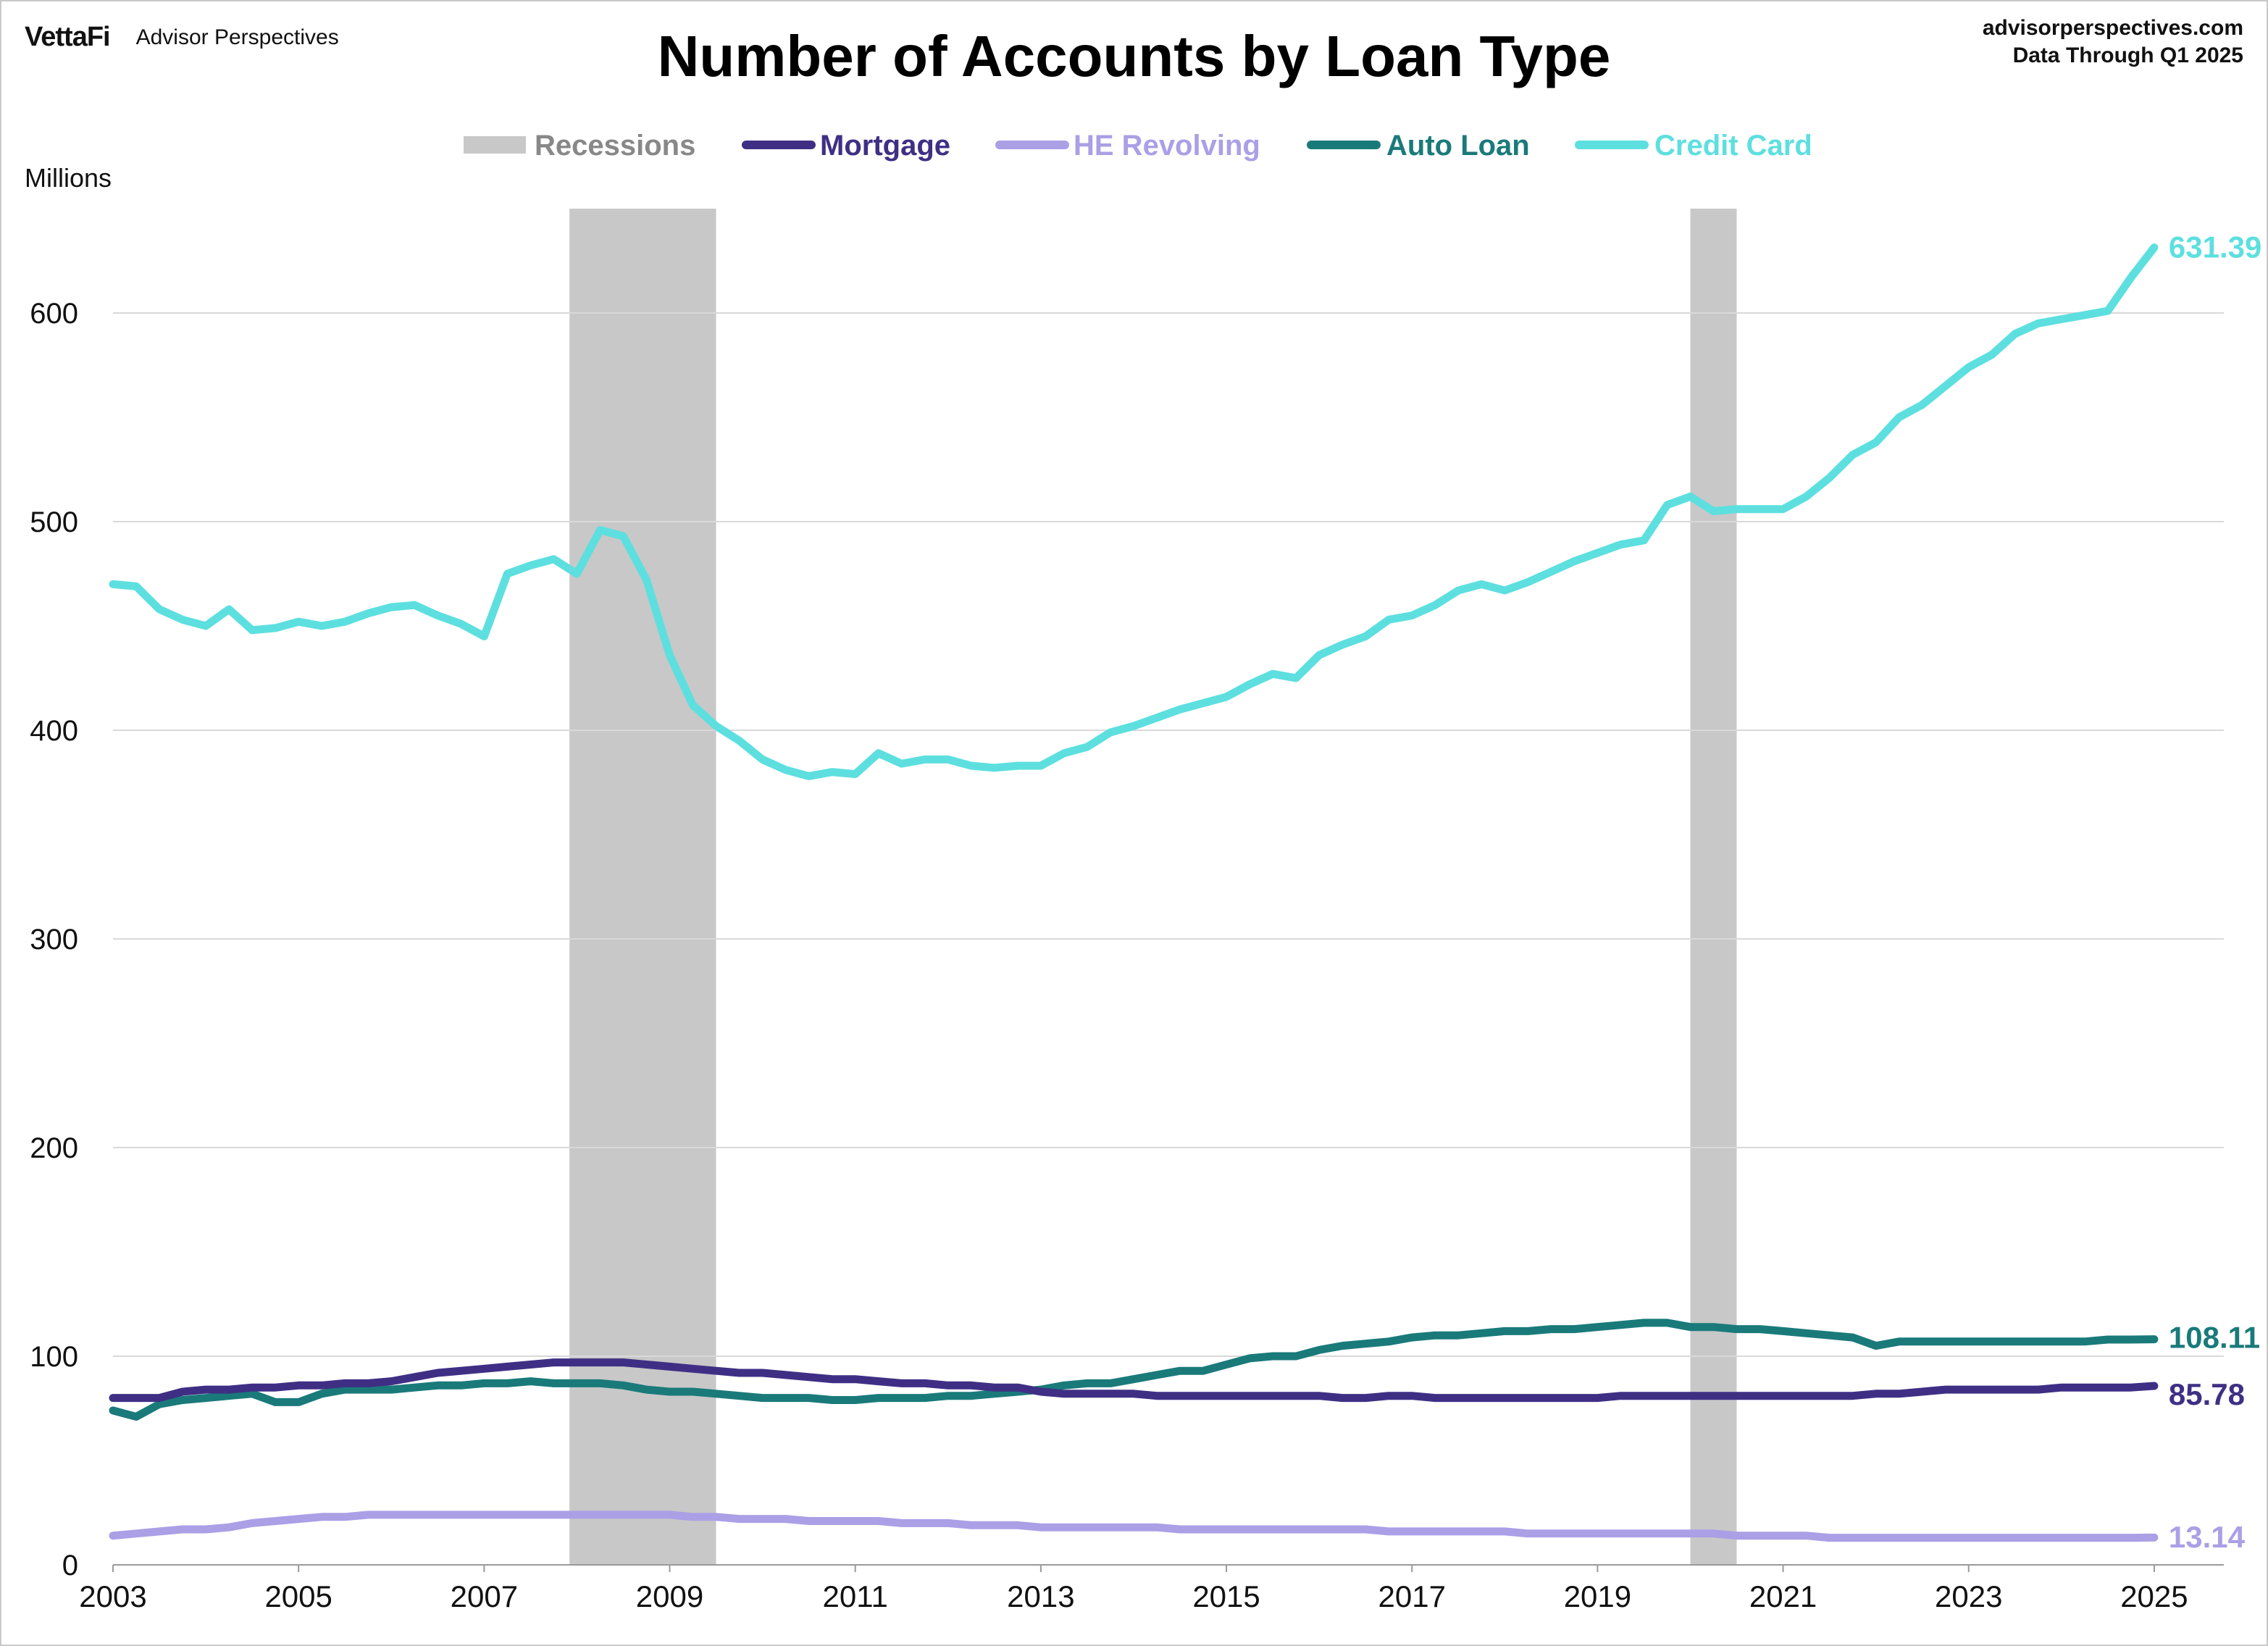 This screenshot has width=2268, height=1646. Describe the element at coordinates (237, 37) in the screenshot. I see `brand-name: Advisor Perspectives` at that location.